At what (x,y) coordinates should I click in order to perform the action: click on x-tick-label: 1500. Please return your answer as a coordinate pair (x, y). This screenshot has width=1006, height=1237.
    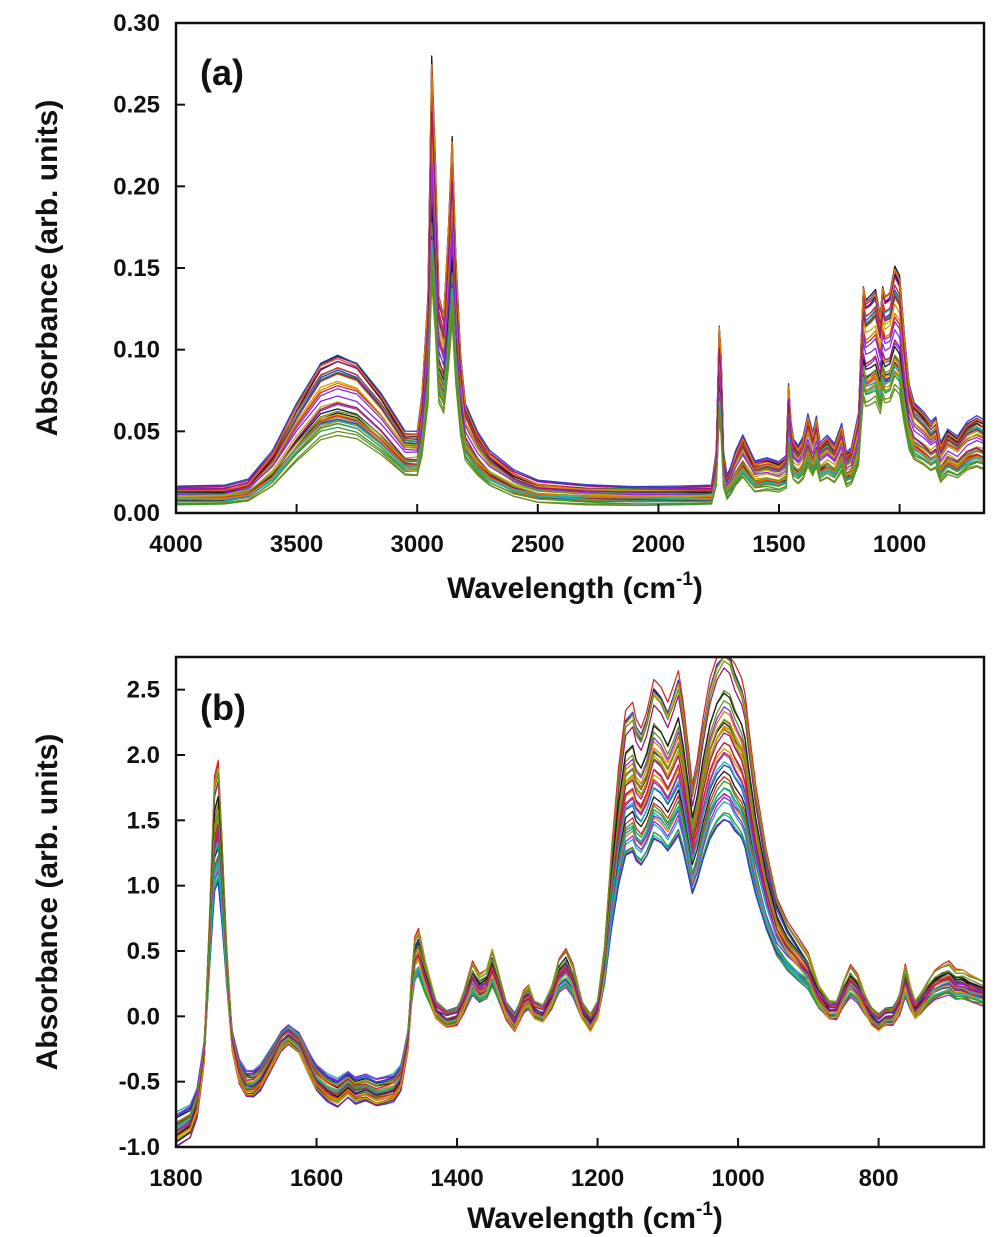
    Looking at the image, I should click on (778, 544).